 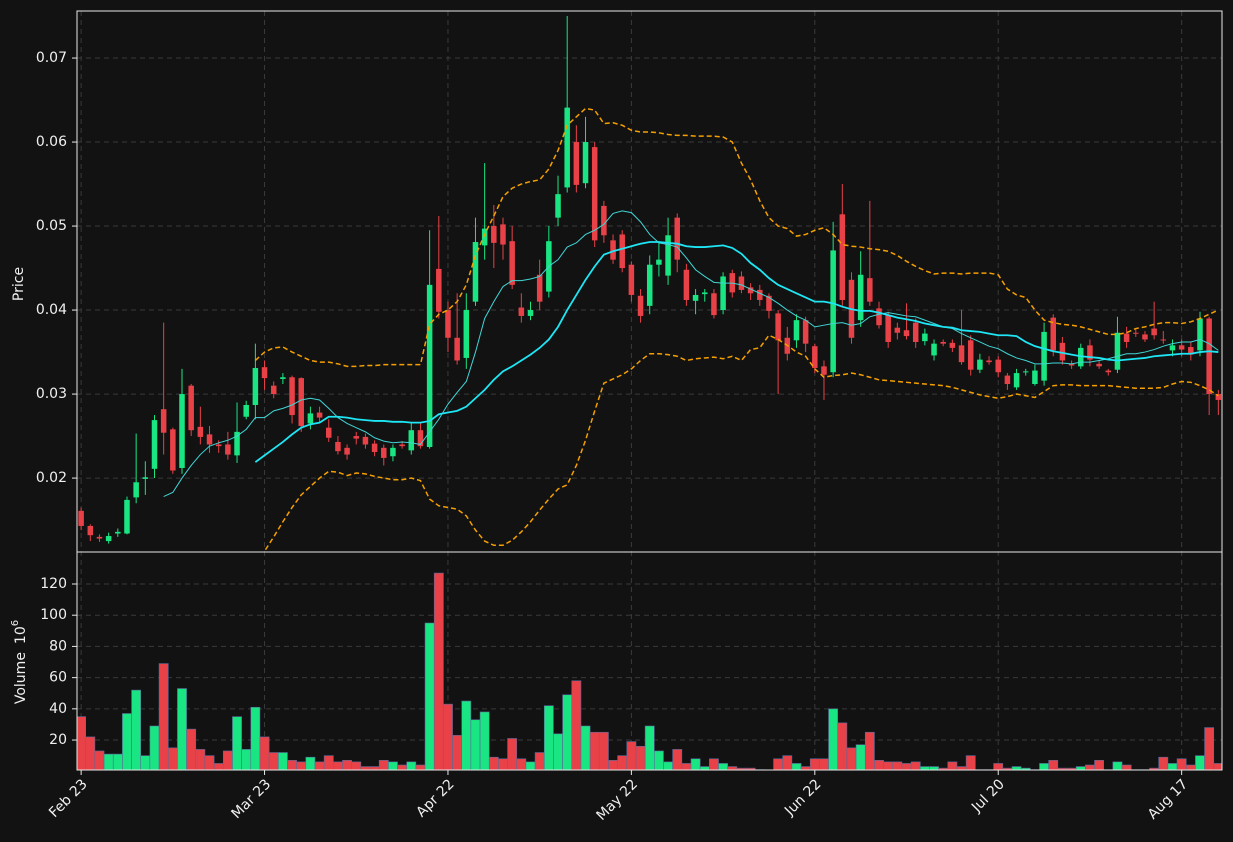 What do you see at coordinates (53, 584) in the screenshot?
I see `volume-tick-label: 120` at bounding box center [53, 584].